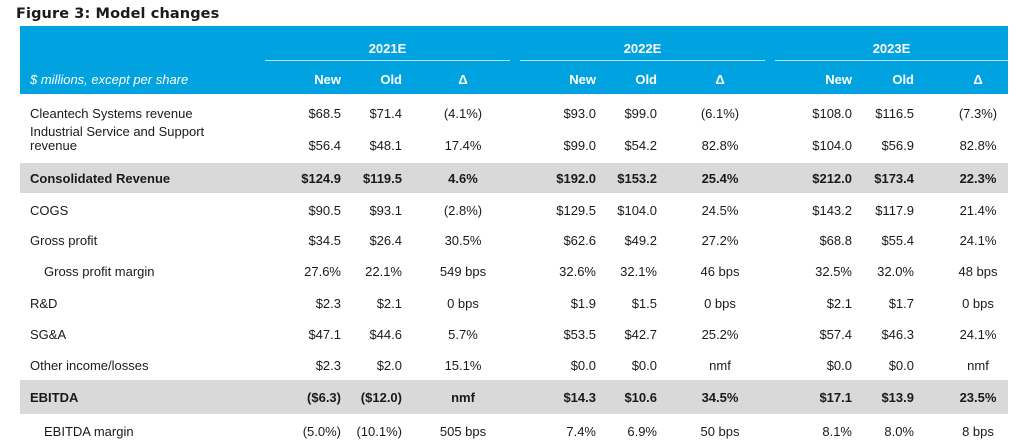 The image size is (1024, 443). What do you see at coordinates (978, 210) in the screenshot?
I see `value-cell: 21.4%` at bounding box center [978, 210].